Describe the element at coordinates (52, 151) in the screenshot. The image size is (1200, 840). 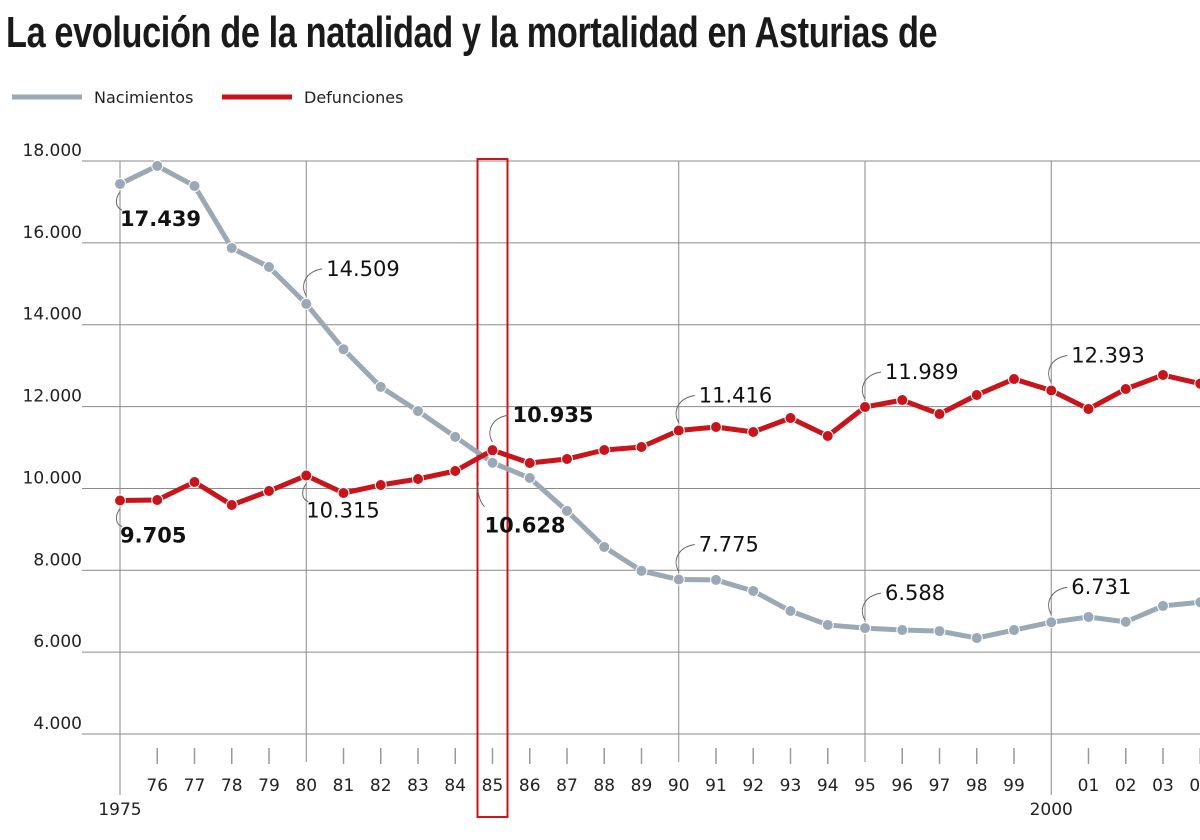
I see `y-tick-label: 18.000` at that location.